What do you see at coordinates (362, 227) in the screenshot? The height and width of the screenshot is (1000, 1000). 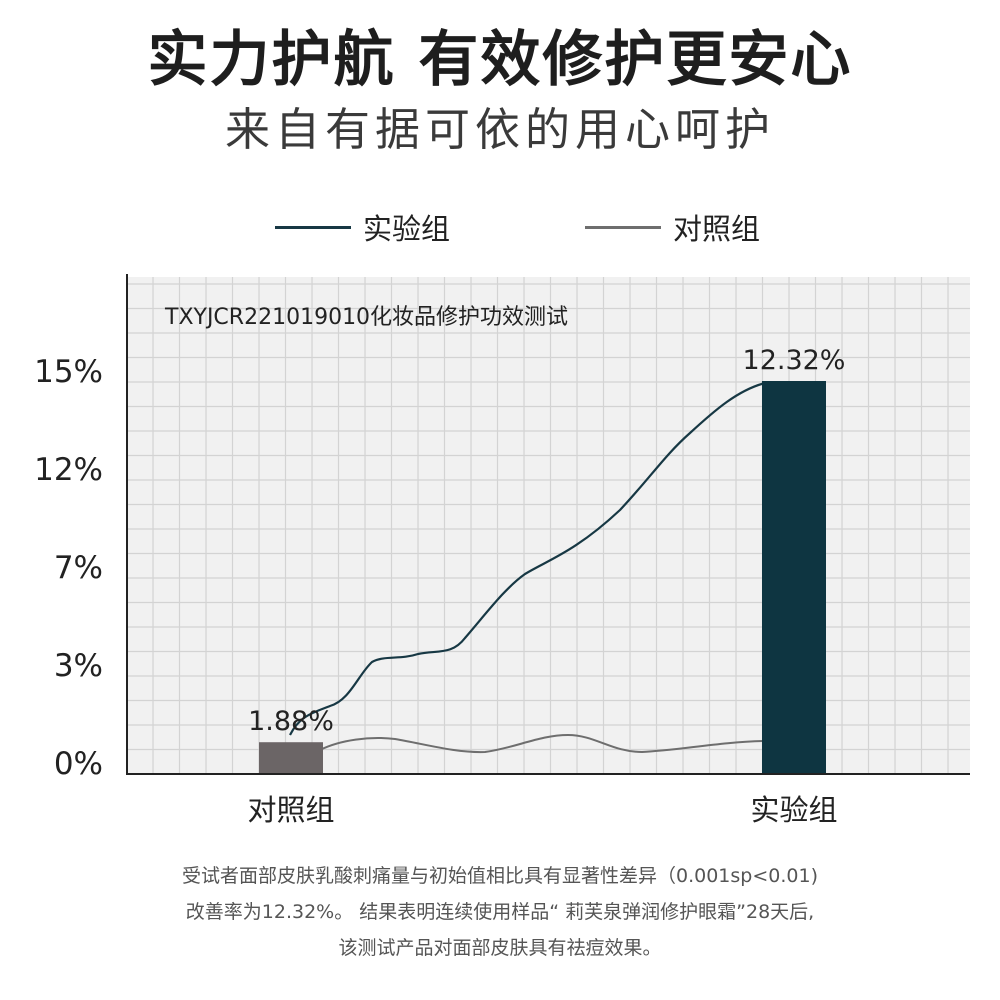 I see `legend-item-experimental: 实验组` at bounding box center [362, 227].